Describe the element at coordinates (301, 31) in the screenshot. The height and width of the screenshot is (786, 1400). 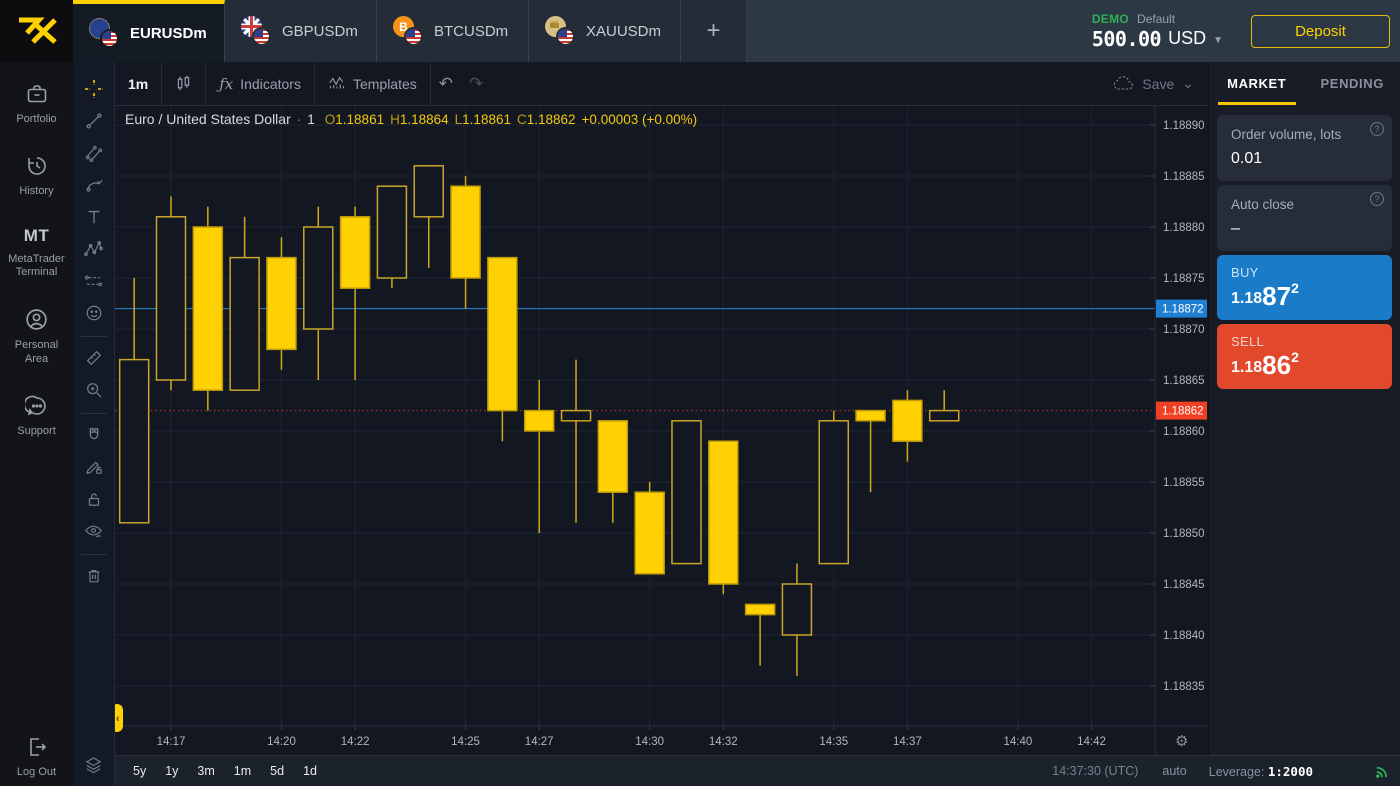
I see `tab-gbpusdm: GBPUSDm` at that location.